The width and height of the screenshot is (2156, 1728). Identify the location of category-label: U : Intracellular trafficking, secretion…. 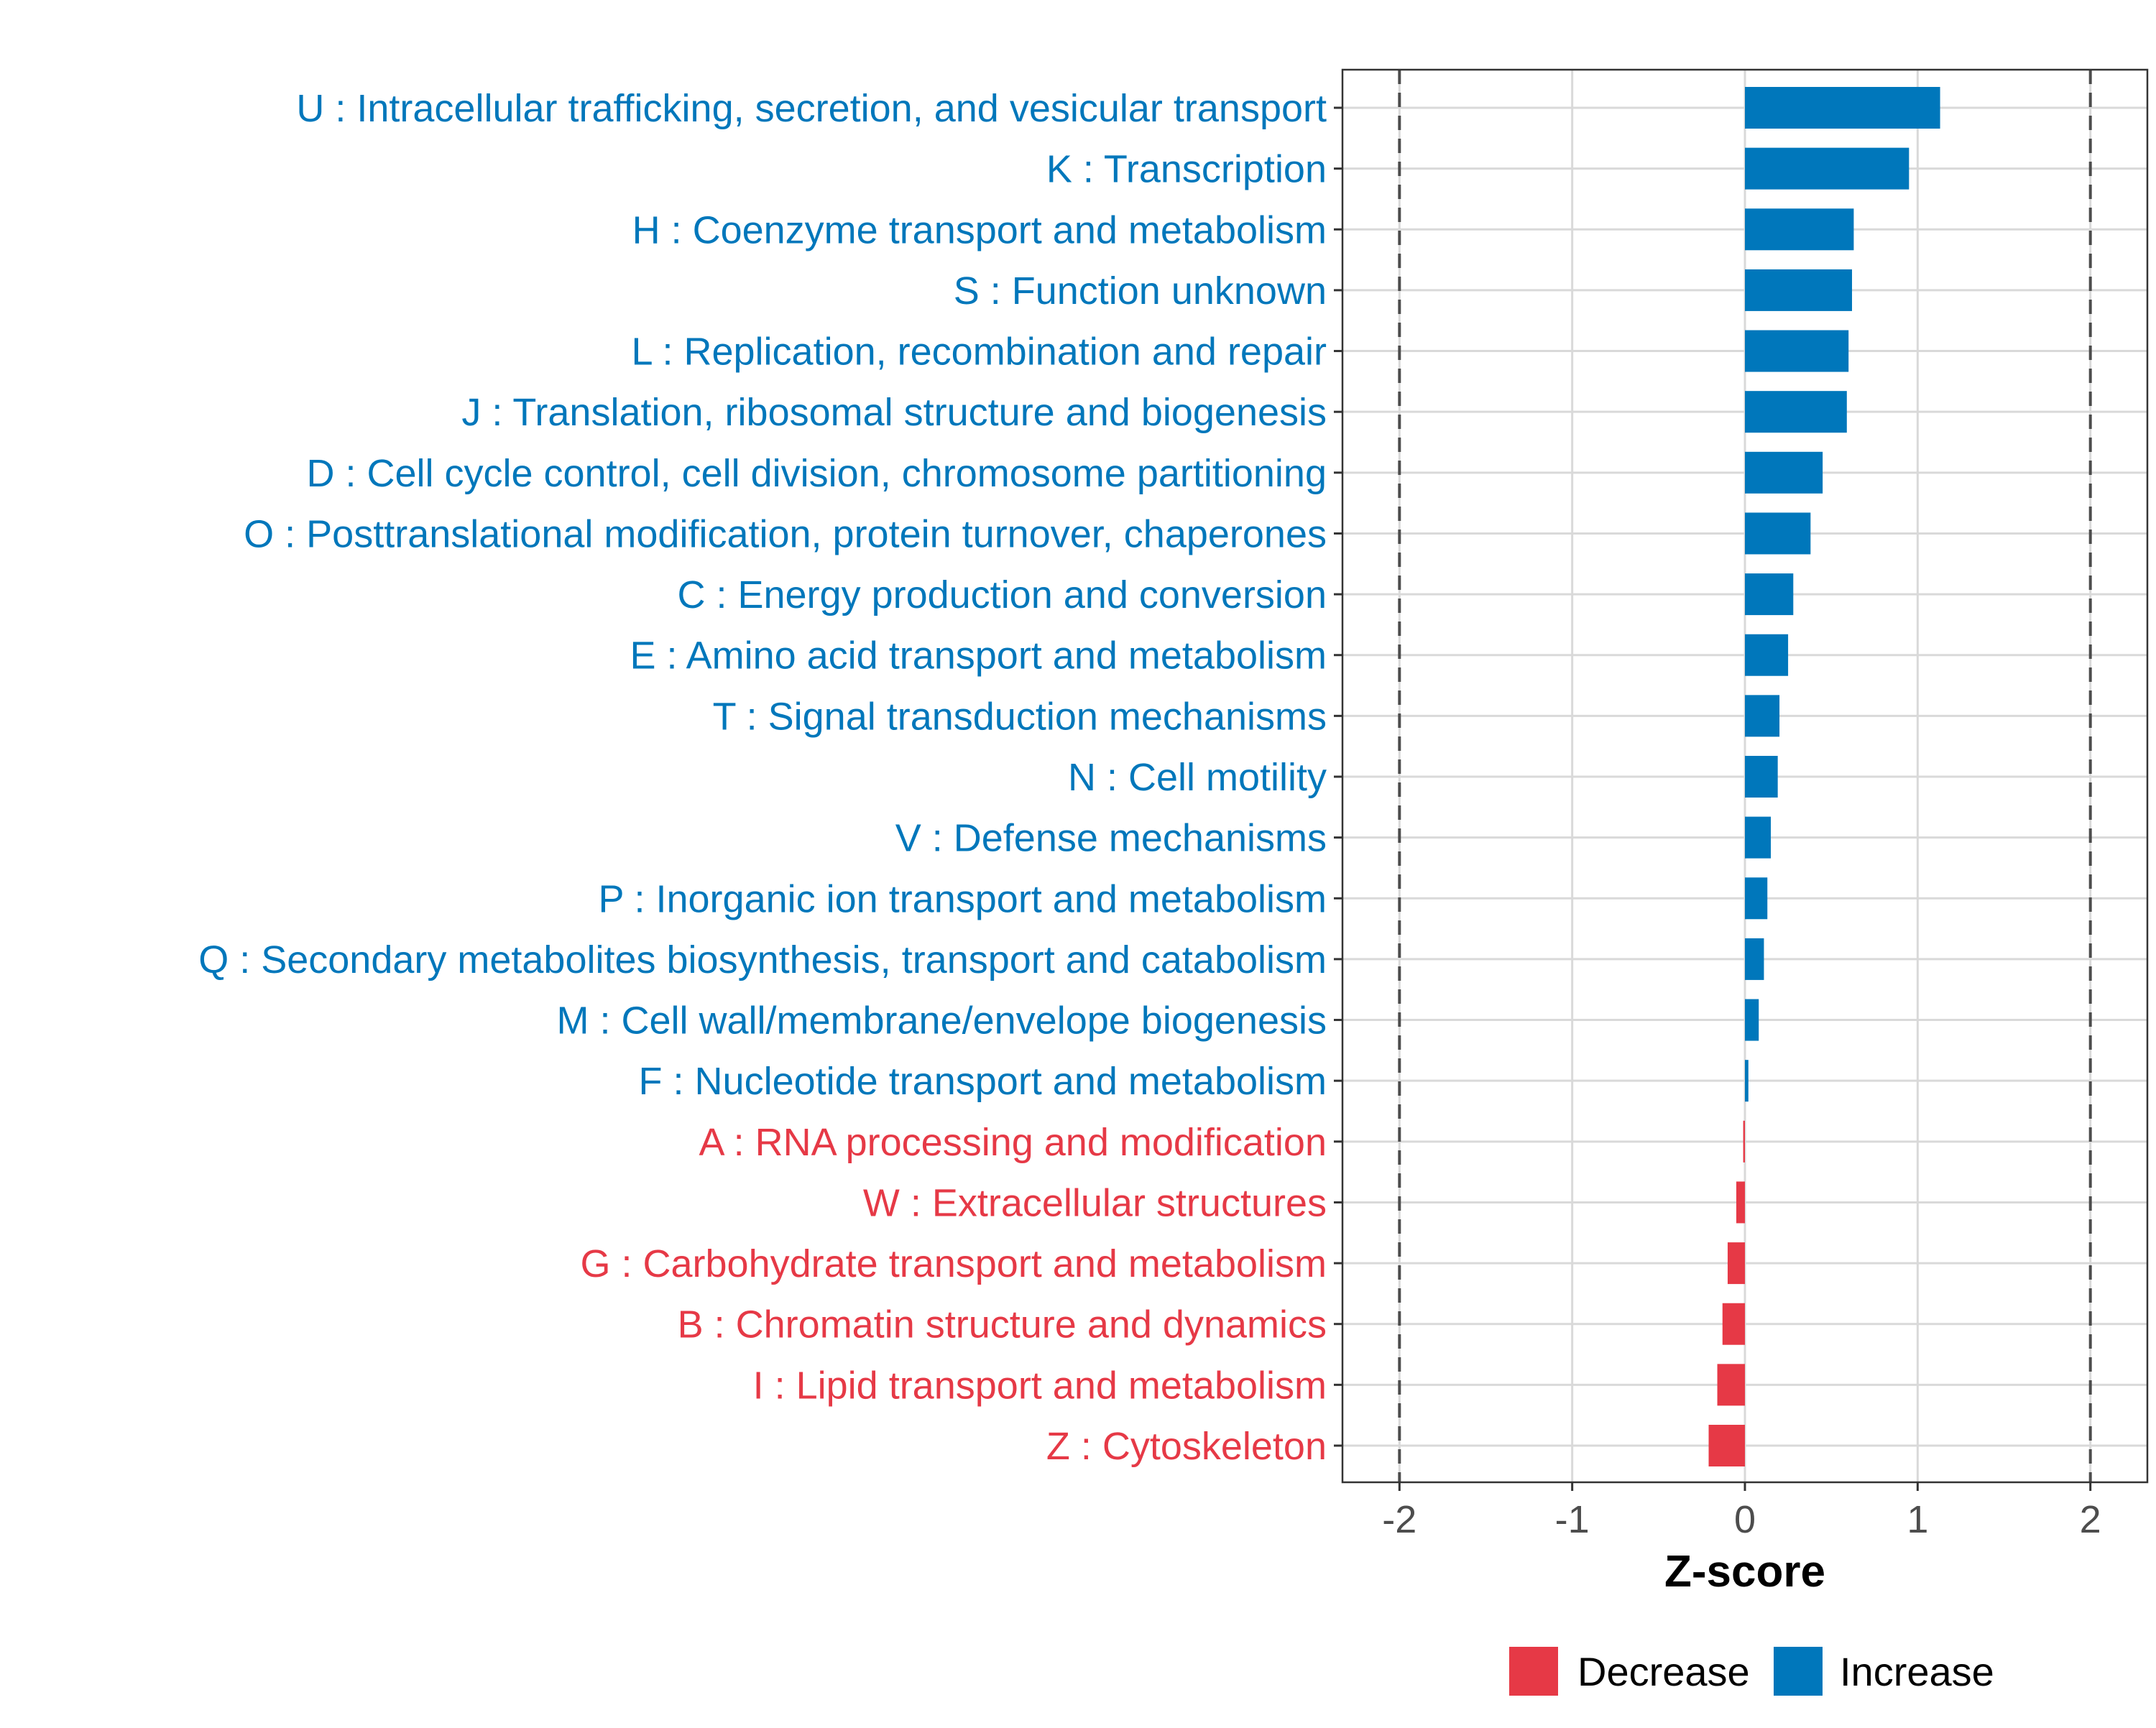
(811, 108).